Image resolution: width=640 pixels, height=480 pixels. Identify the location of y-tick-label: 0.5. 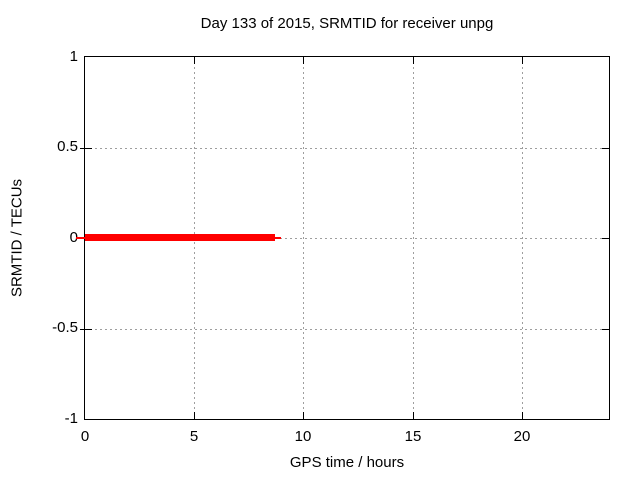
(67, 146).